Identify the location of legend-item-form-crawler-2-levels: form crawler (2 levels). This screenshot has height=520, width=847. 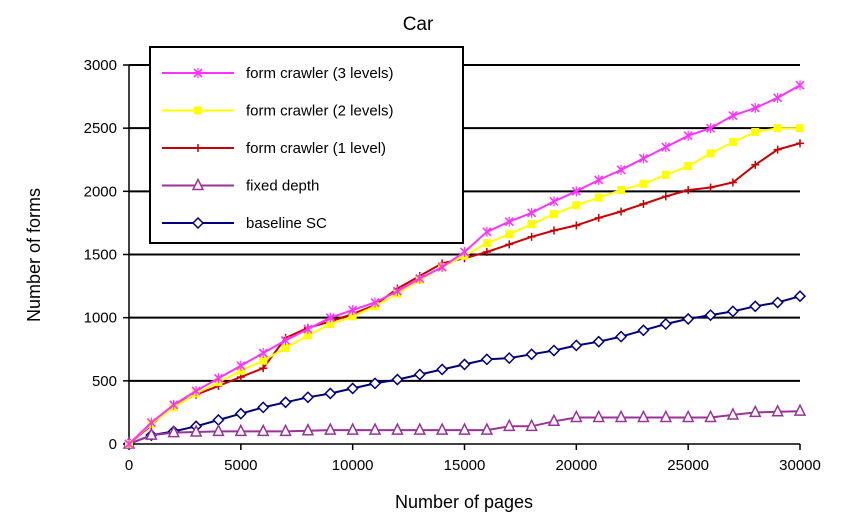
(278, 111).